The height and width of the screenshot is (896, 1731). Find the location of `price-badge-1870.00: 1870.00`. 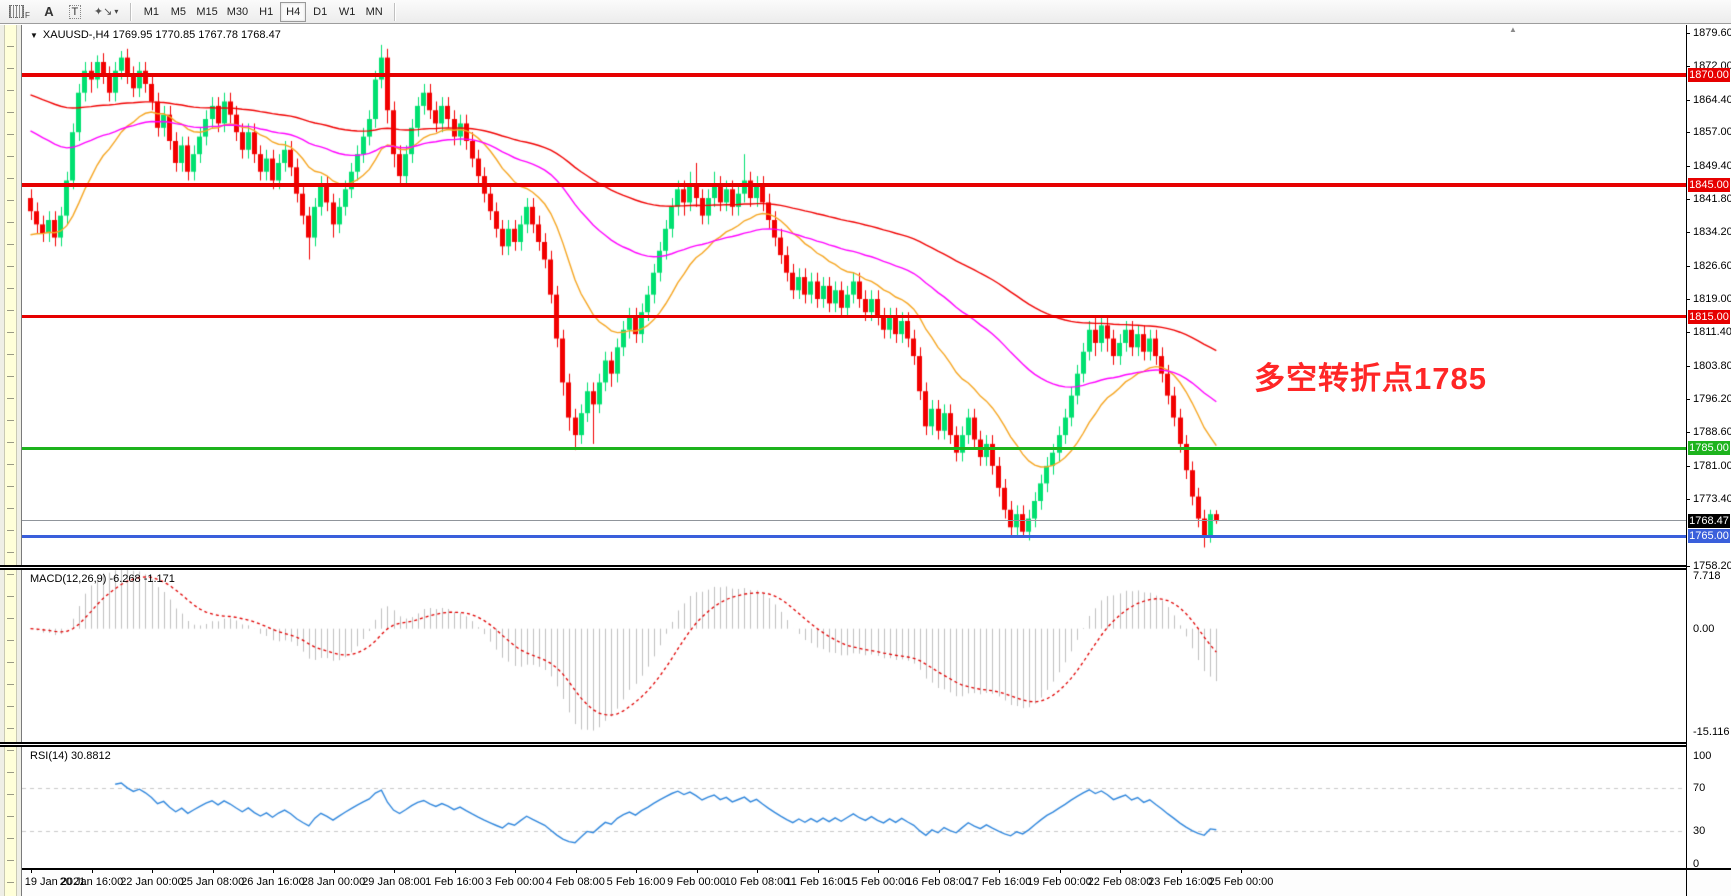

price-badge-1870.00: 1870.00 is located at coordinates (1709, 75).